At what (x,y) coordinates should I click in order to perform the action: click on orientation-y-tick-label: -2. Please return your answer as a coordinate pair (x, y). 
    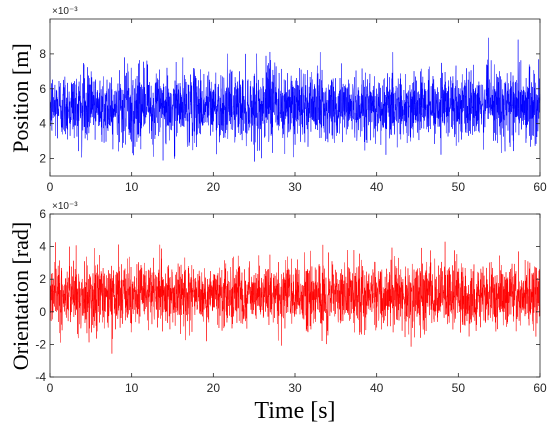
    Looking at the image, I should click on (40, 344).